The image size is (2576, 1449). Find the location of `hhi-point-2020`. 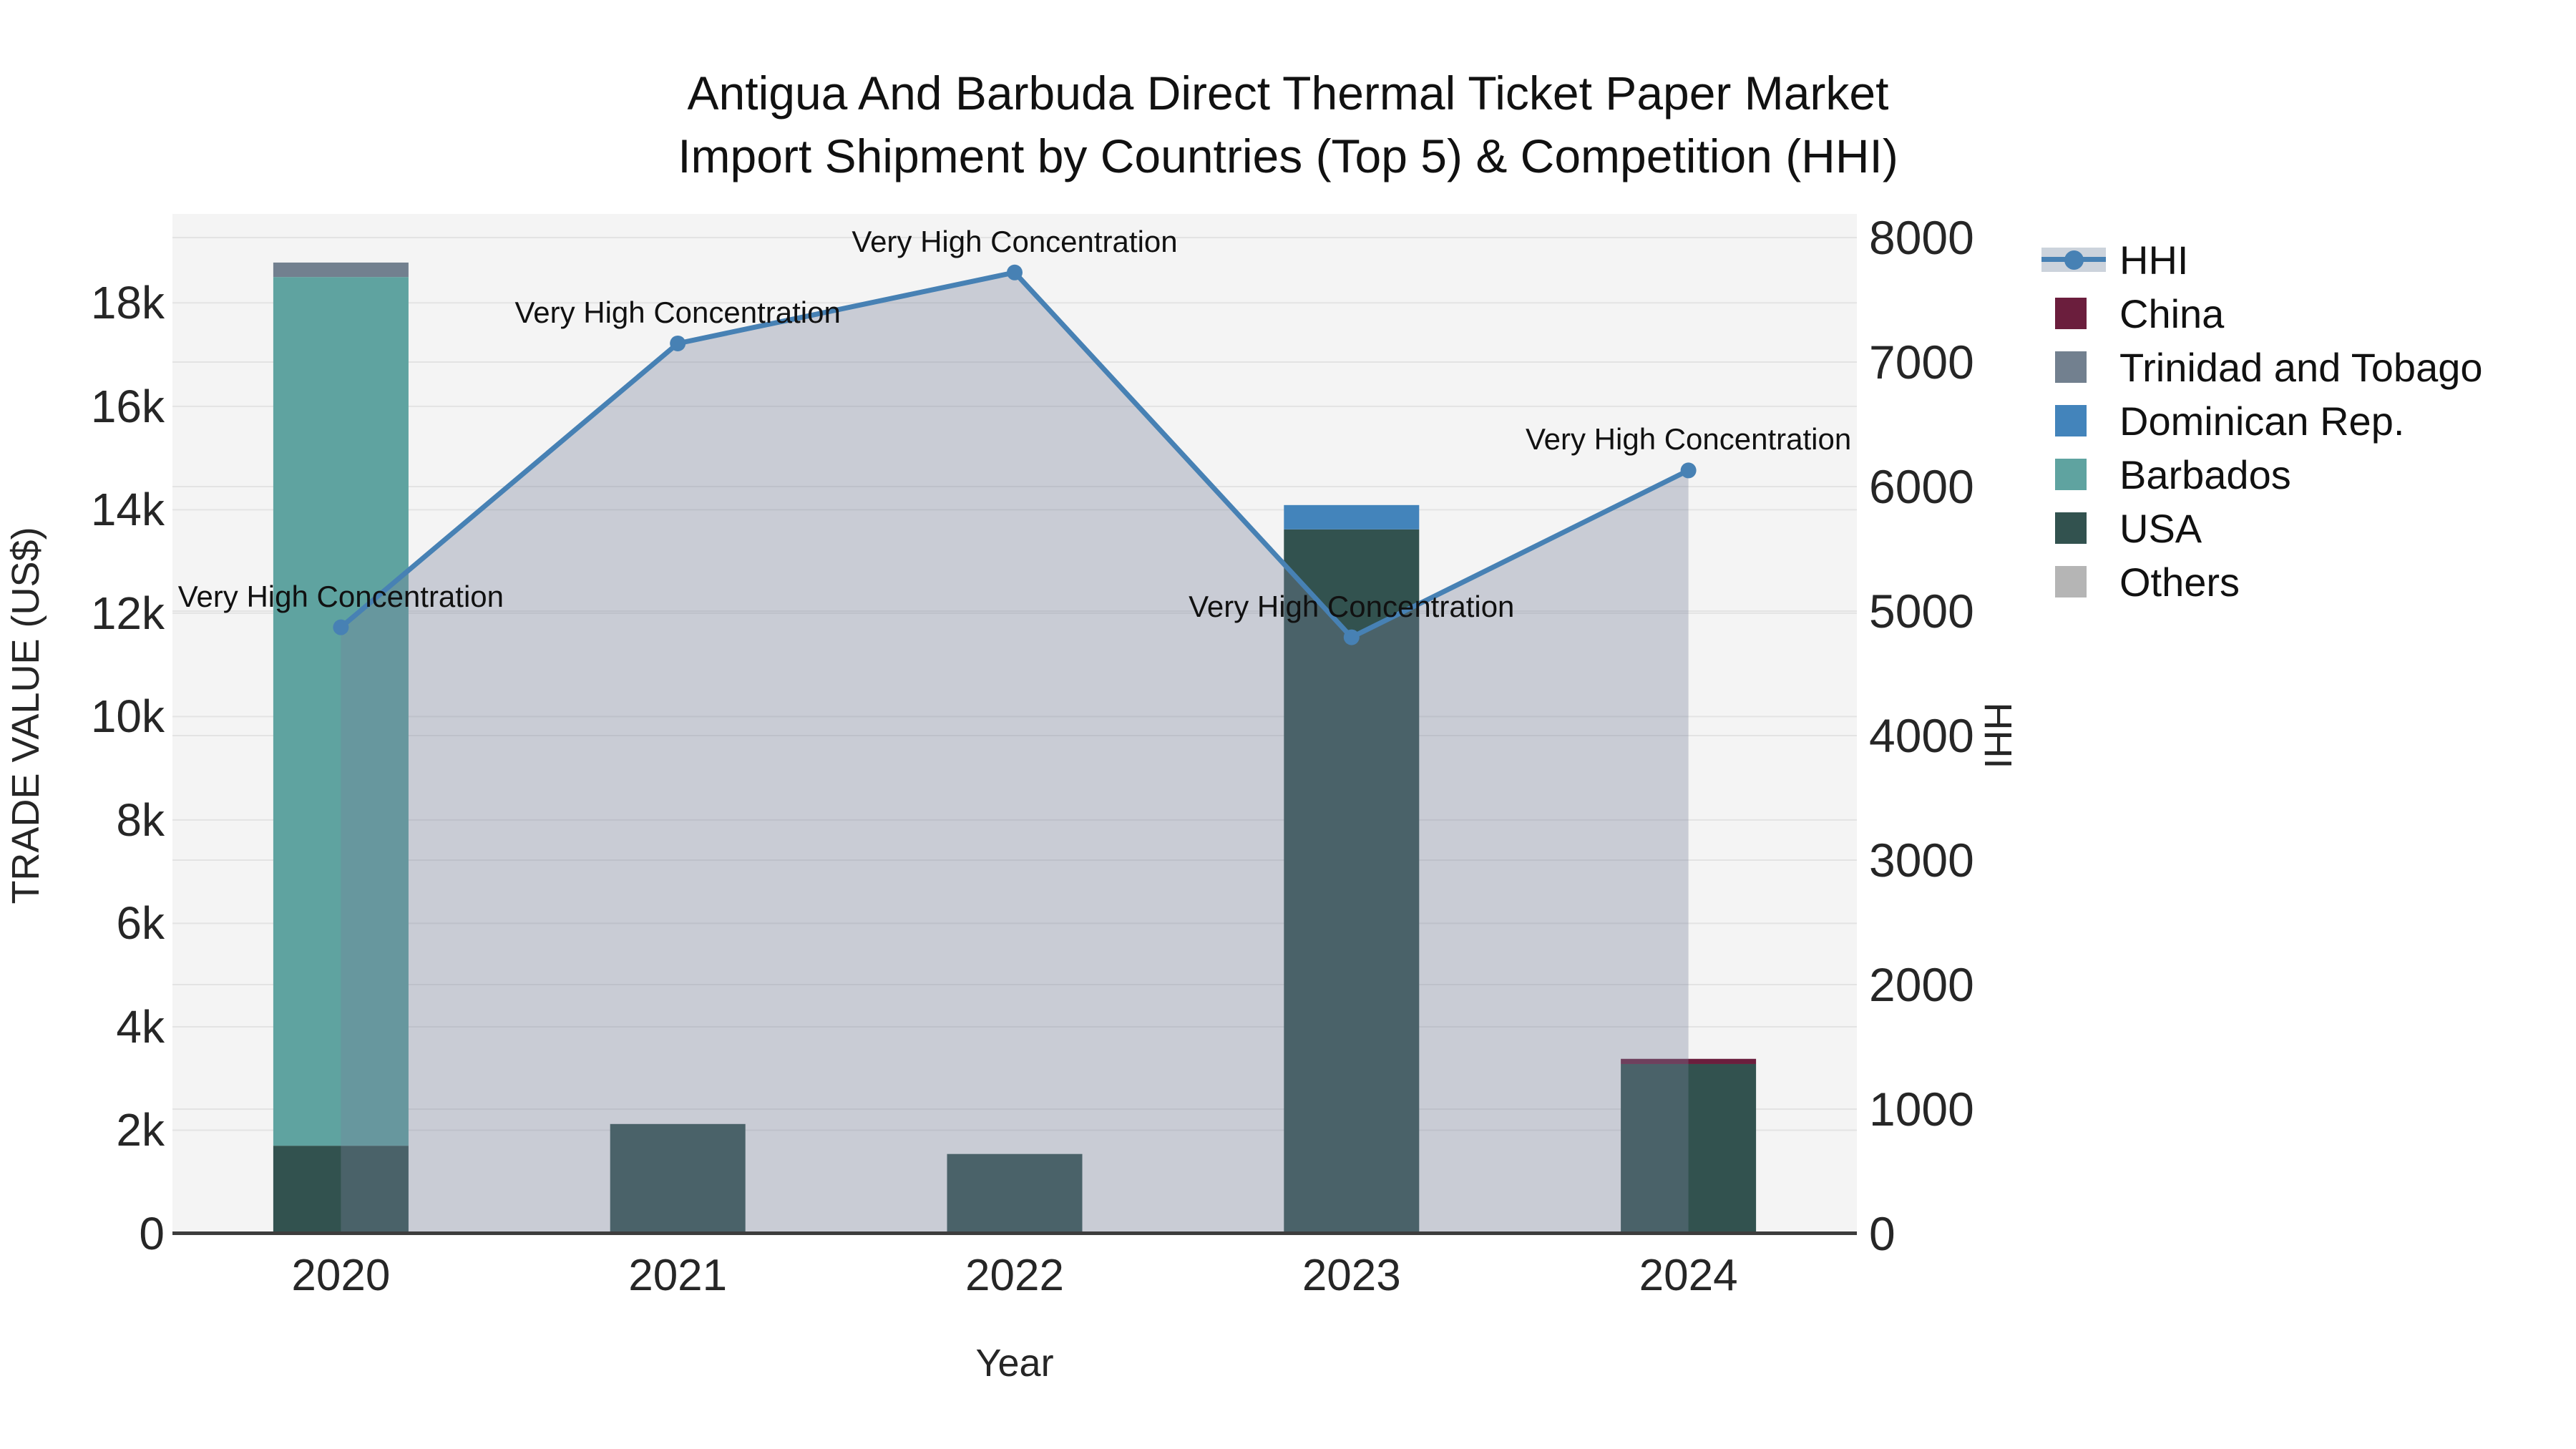

hhi-point-2020 is located at coordinates (341, 627).